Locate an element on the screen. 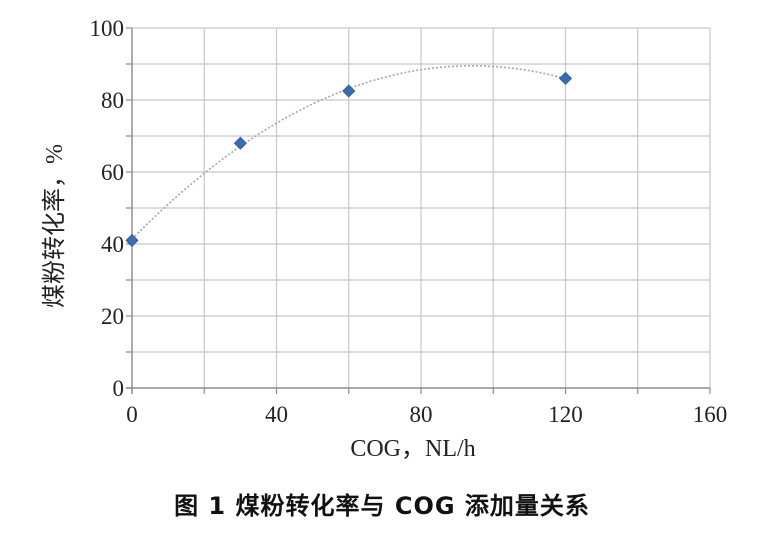  x-tick-label: 160 is located at coordinates (710, 414).